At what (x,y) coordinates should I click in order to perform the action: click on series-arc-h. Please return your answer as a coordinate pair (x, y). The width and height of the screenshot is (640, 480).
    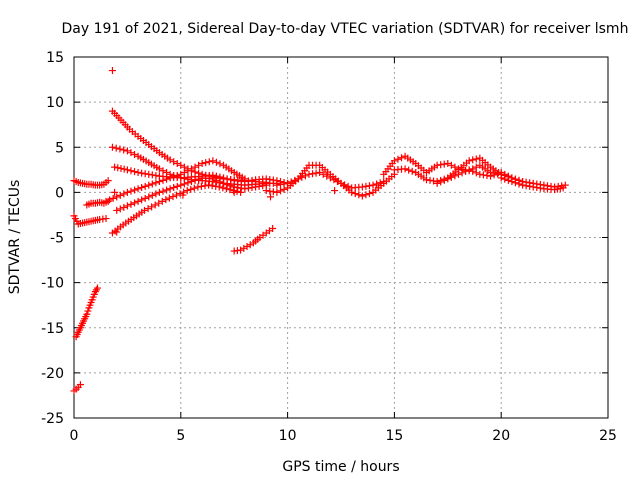
    Looking at the image, I should click on (97, 203).